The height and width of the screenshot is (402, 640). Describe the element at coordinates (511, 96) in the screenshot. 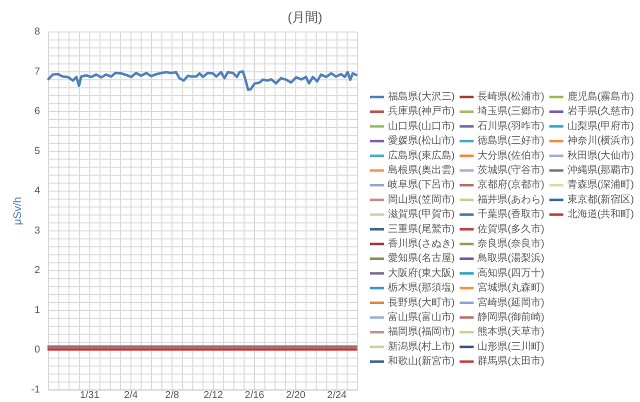

I see `legend-label: 長崎県(松浦市)` at that location.